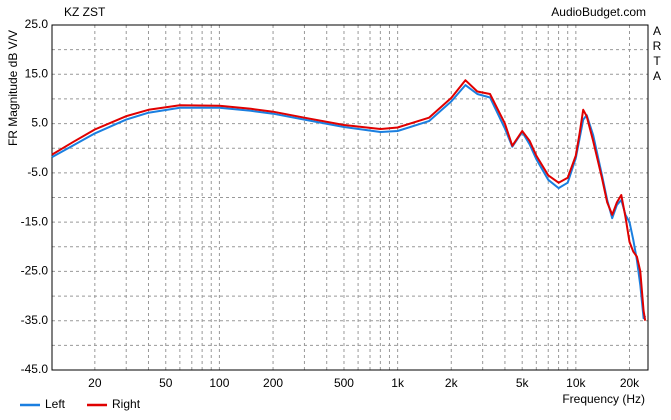 This screenshot has width=671, height=420. Describe the element at coordinates (598, 12) in the screenshot. I see `chart-subtitle: AudioBudget.com` at that location.